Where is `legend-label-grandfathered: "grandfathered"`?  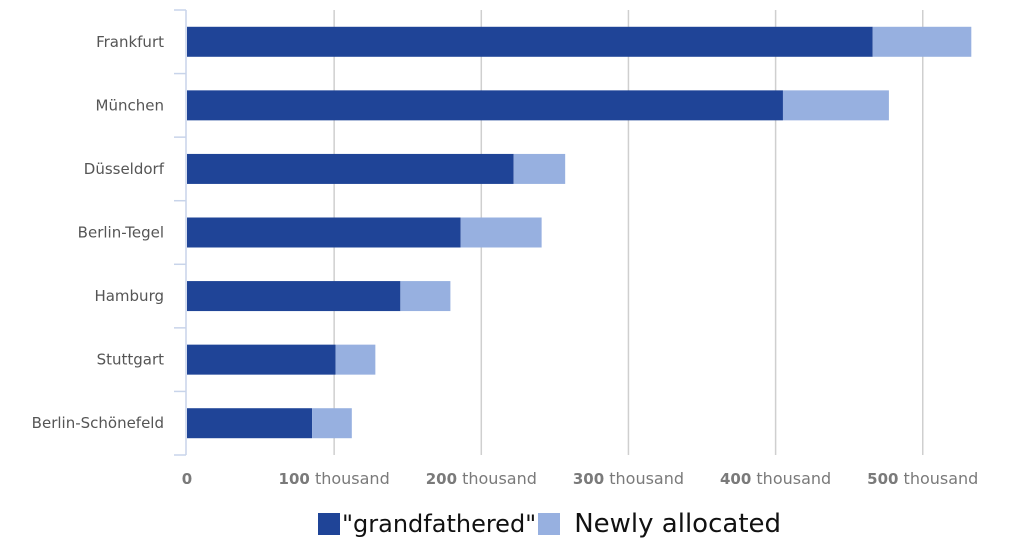 legend-label-grandfathered: "grandfathered" is located at coordinates (439, 524).